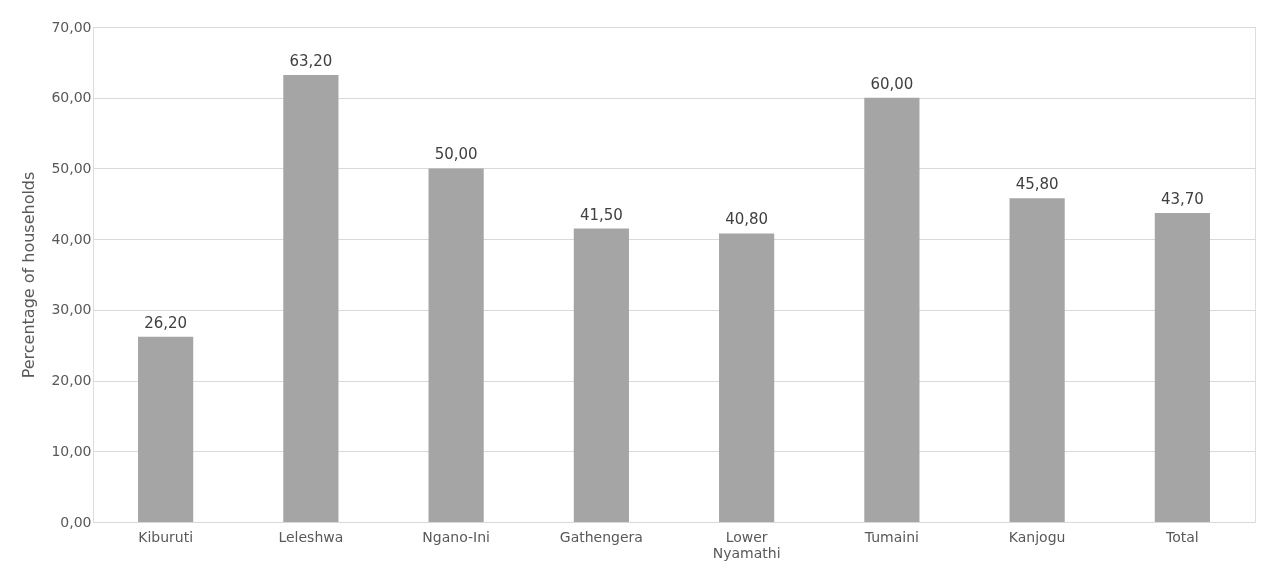 This screenshot has width=1283, height=578. What do you see at coordinates (891, 536) in the screenshot?
I see `x-tick-label: Tumaini` at bounding box center [891, 536].